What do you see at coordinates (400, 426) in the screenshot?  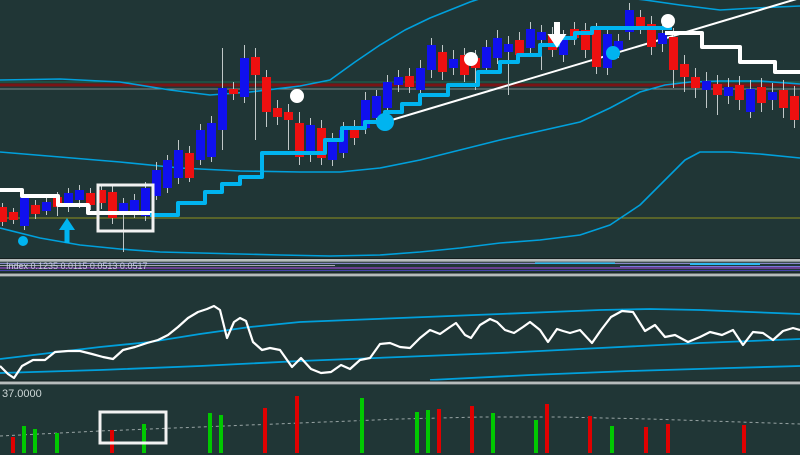 I see `histogram-dotted-line` at bounding box center [400, 426].